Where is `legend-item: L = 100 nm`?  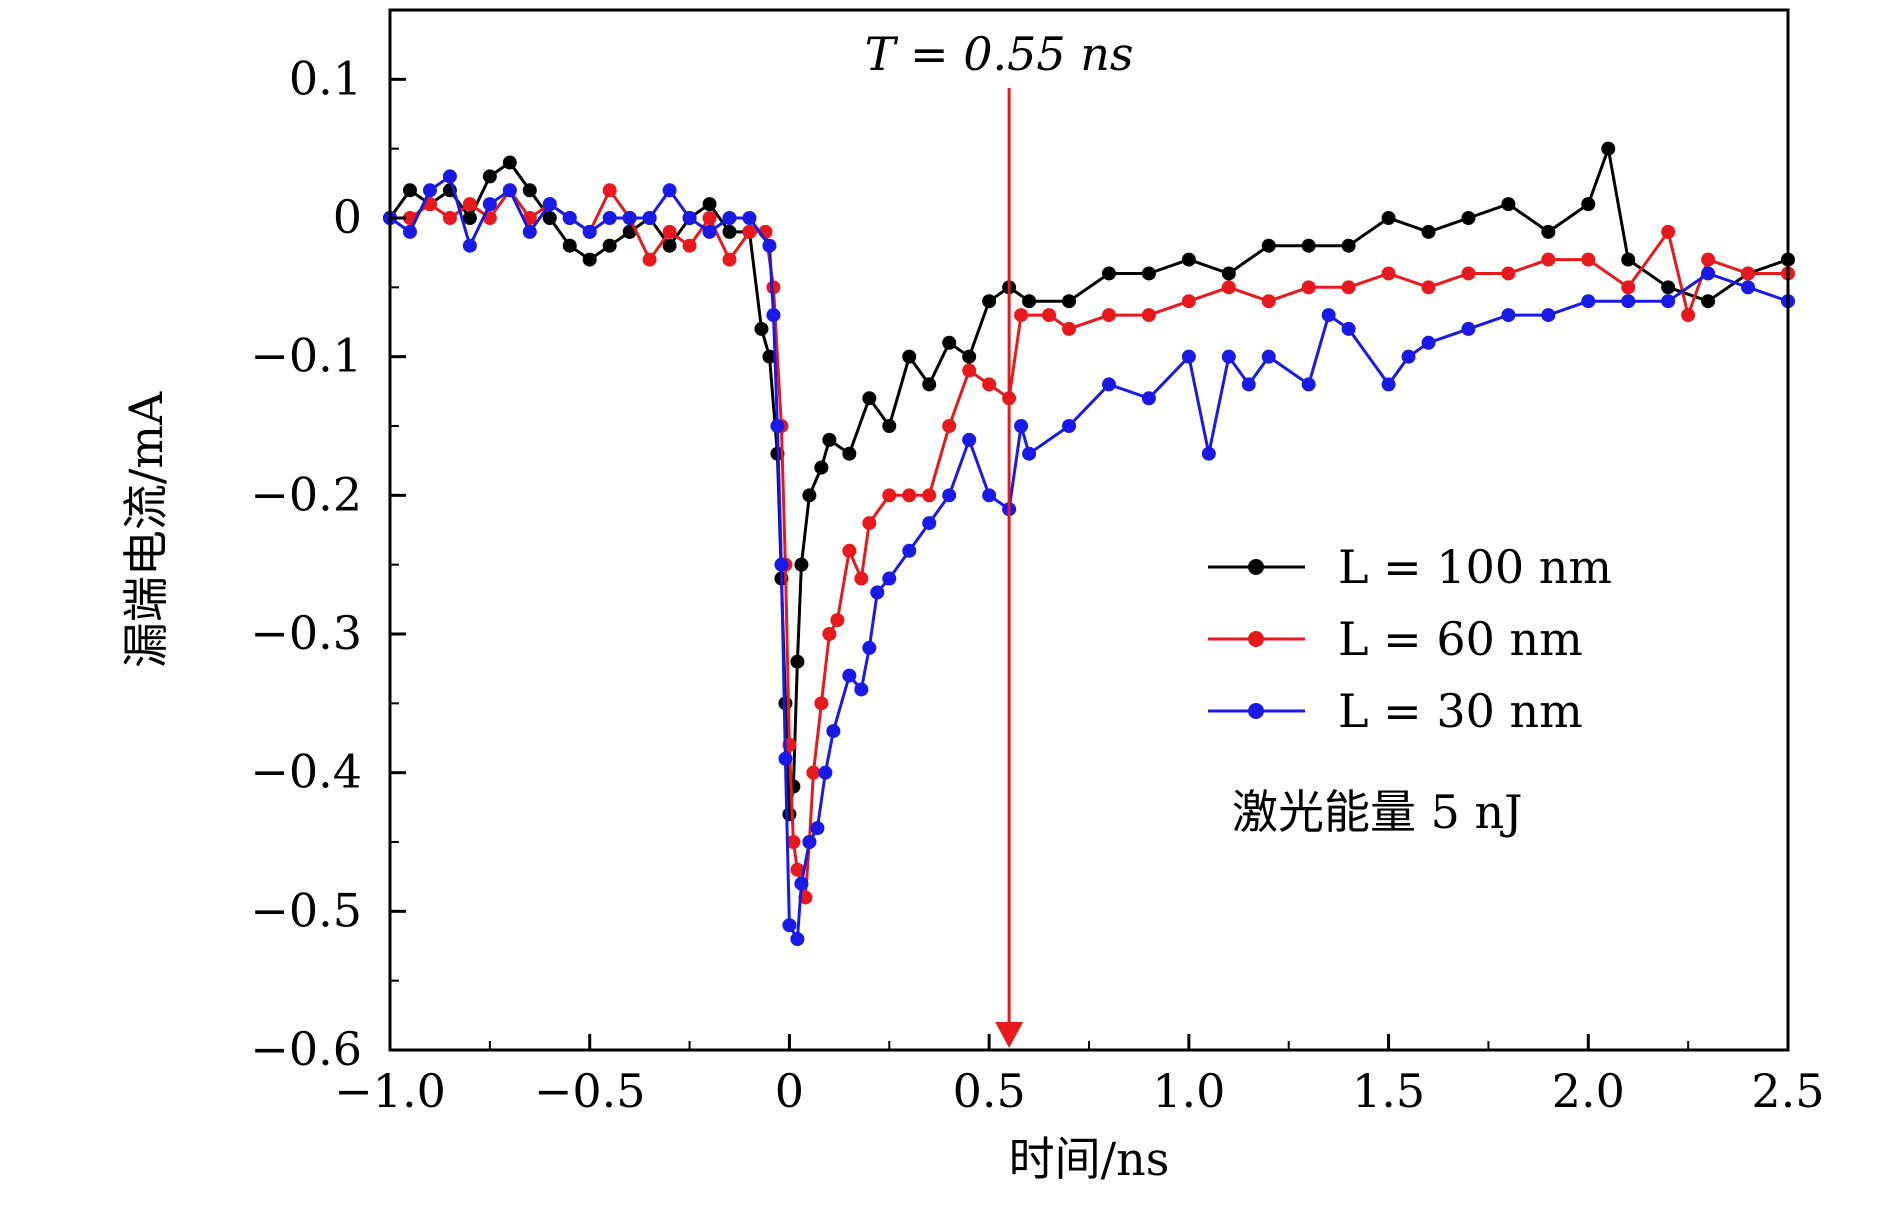
legend-item: L = 100 nm is located at coordinates (1410, 567).